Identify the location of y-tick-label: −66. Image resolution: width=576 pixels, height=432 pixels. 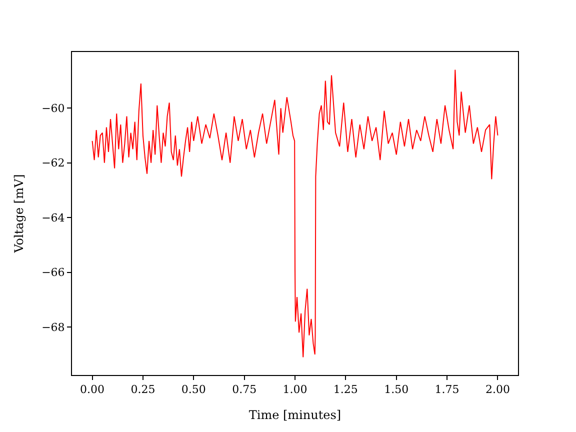
(53, 273).